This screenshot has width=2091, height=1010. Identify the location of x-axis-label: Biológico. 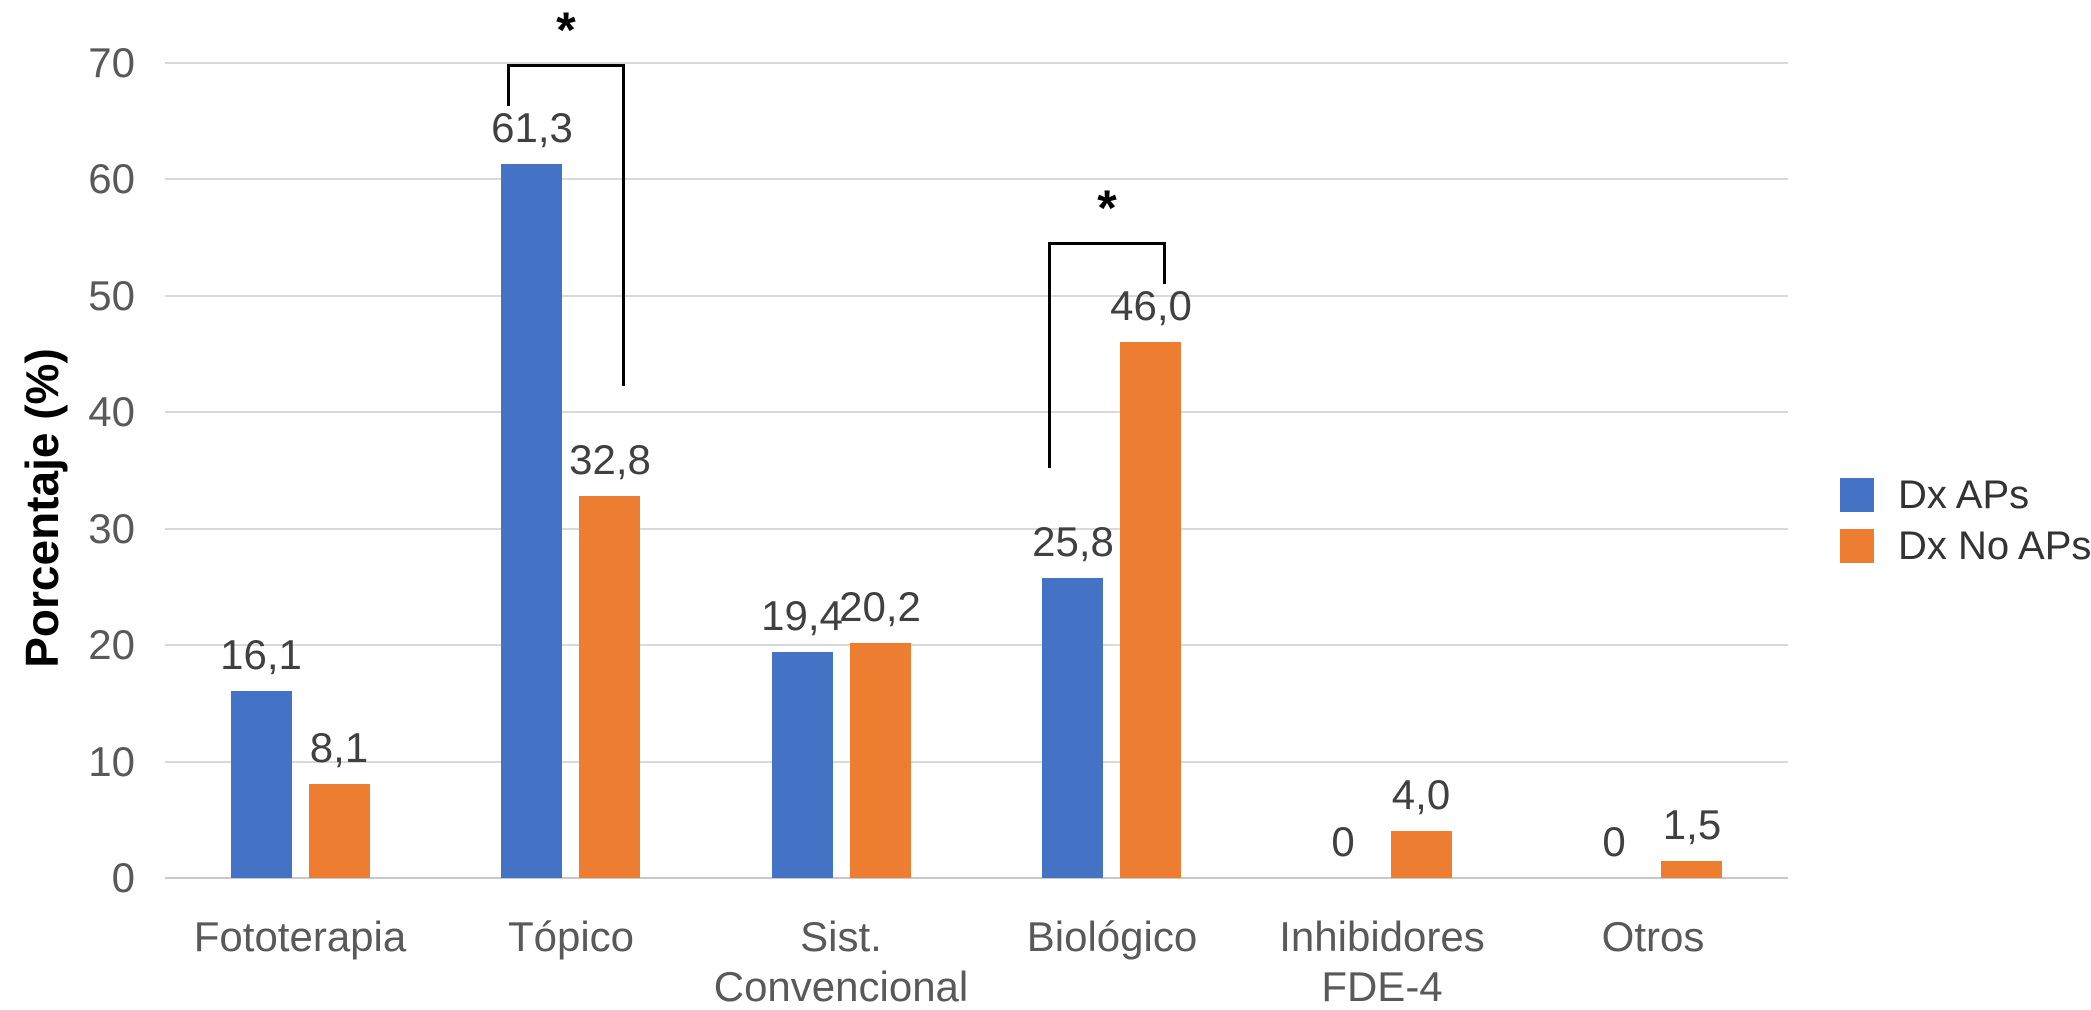
(1112, 937).